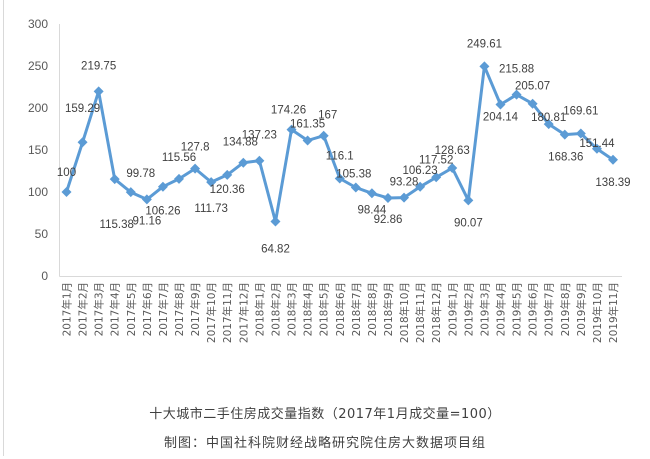 This screenshot has width=650, height=459. What do you see at coordinates (501, 118) in the screenshot?
I see `data-label: 204.14` at bounding box center [501, 118].